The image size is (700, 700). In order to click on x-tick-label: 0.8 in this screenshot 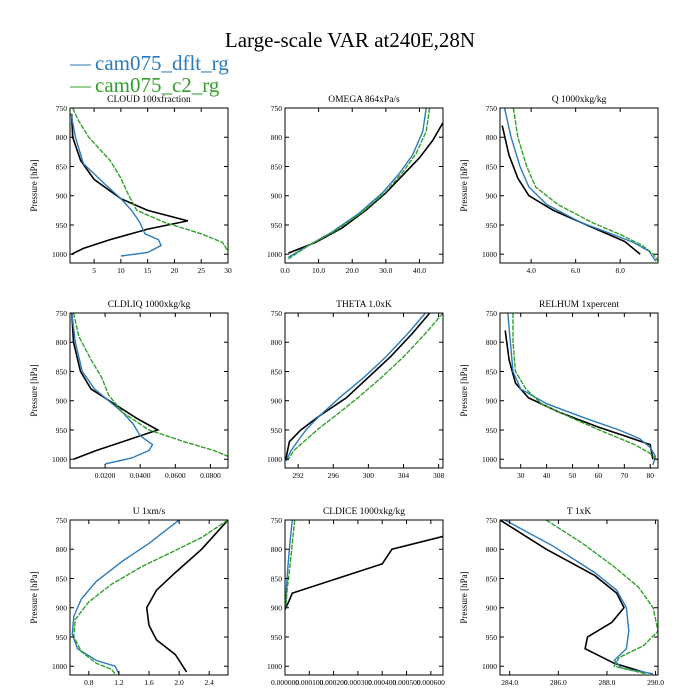, I will do `click(89, 682)`.